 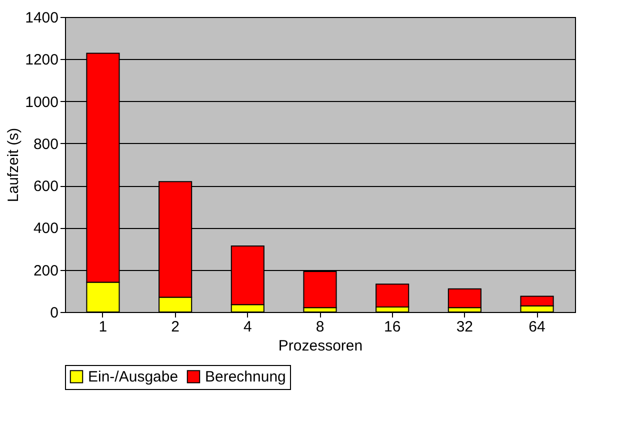 What do you see at coordinates (133, 377) in the screenshot?
I see `legend-label: Ein-/Ausgabe` at bounding box center [133, 377].